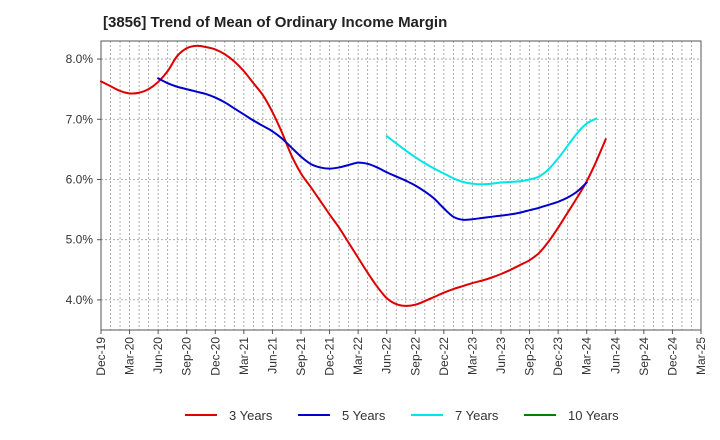 This screenshot has height=440, width=720. Describe the element at coordinates (501, 355) in the screenshot. I see `x-tick-label: Jun-23` at that location.